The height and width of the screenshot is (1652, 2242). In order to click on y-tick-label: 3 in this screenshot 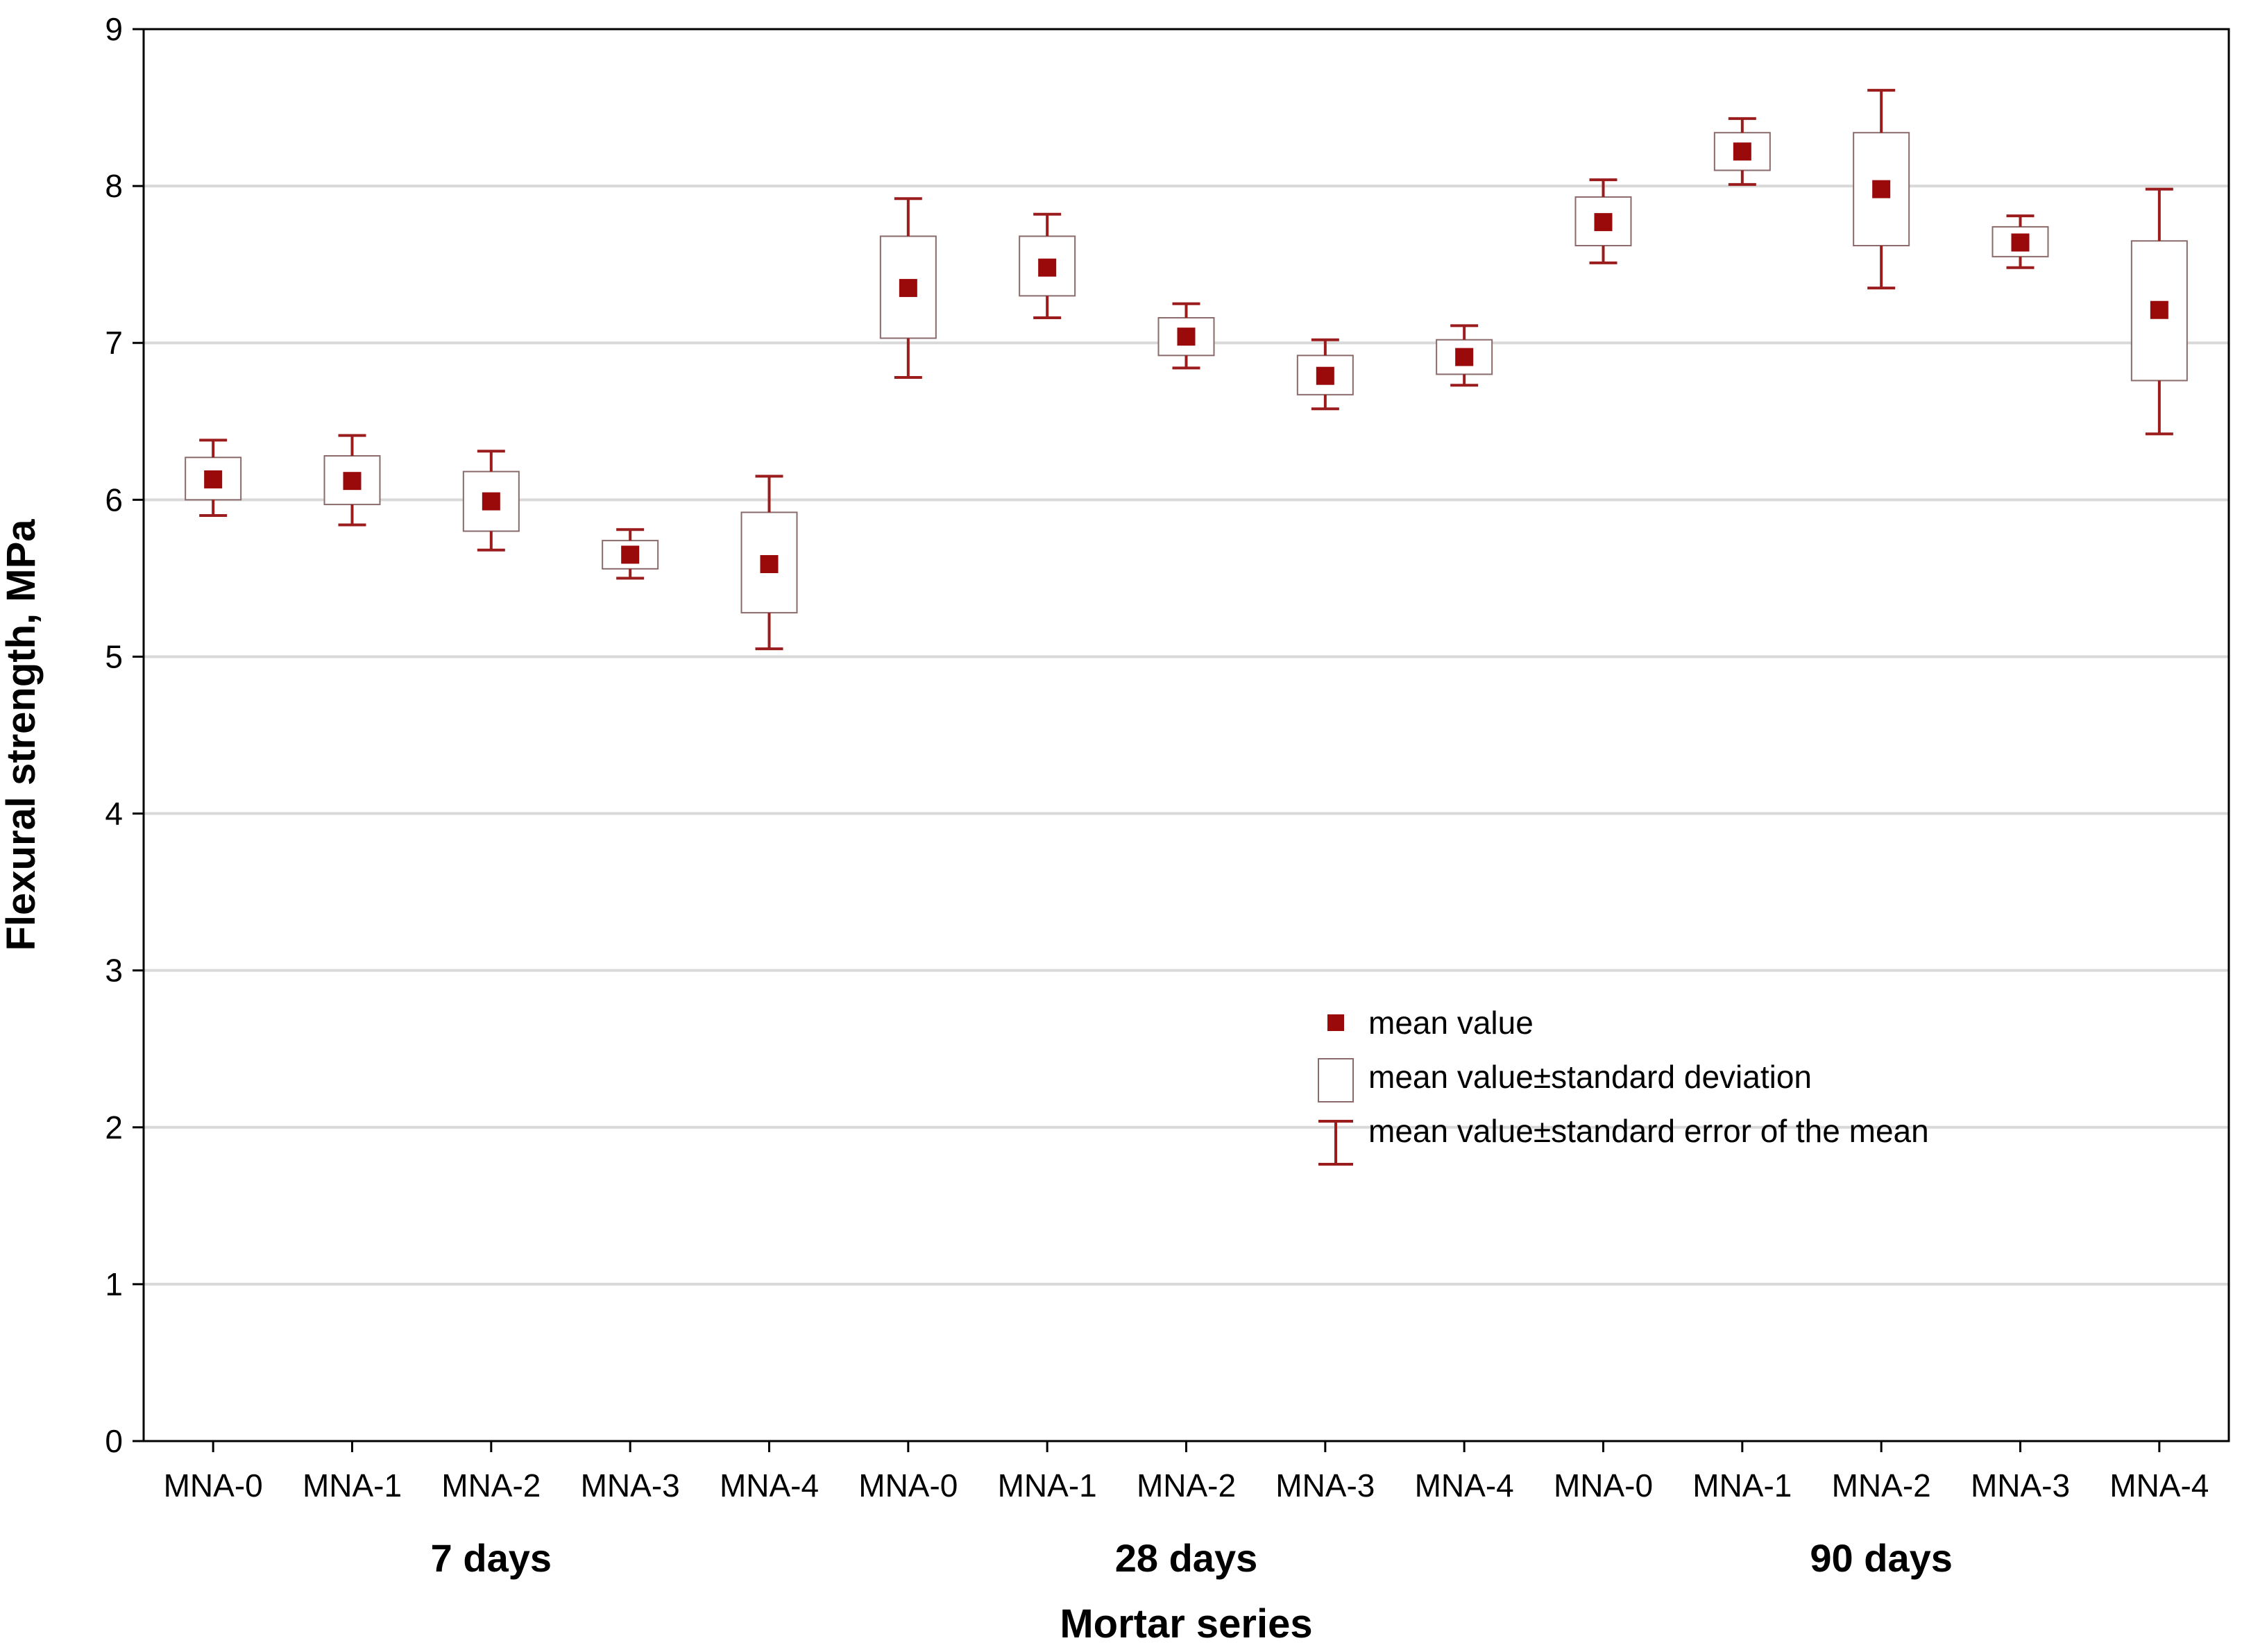, I will do `click(114, 971)`.